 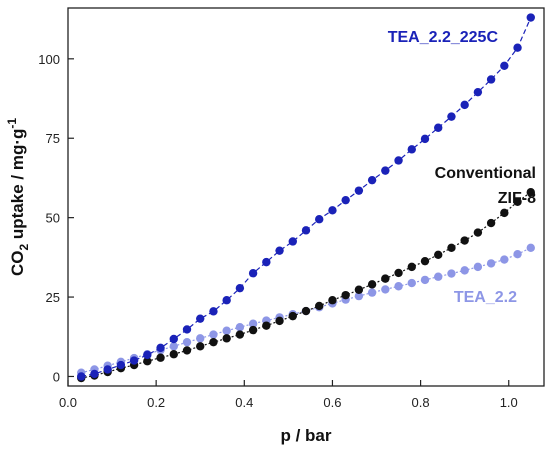 I want to click on series-label: Conventional ZIF-8, so click(x=485, y=186).